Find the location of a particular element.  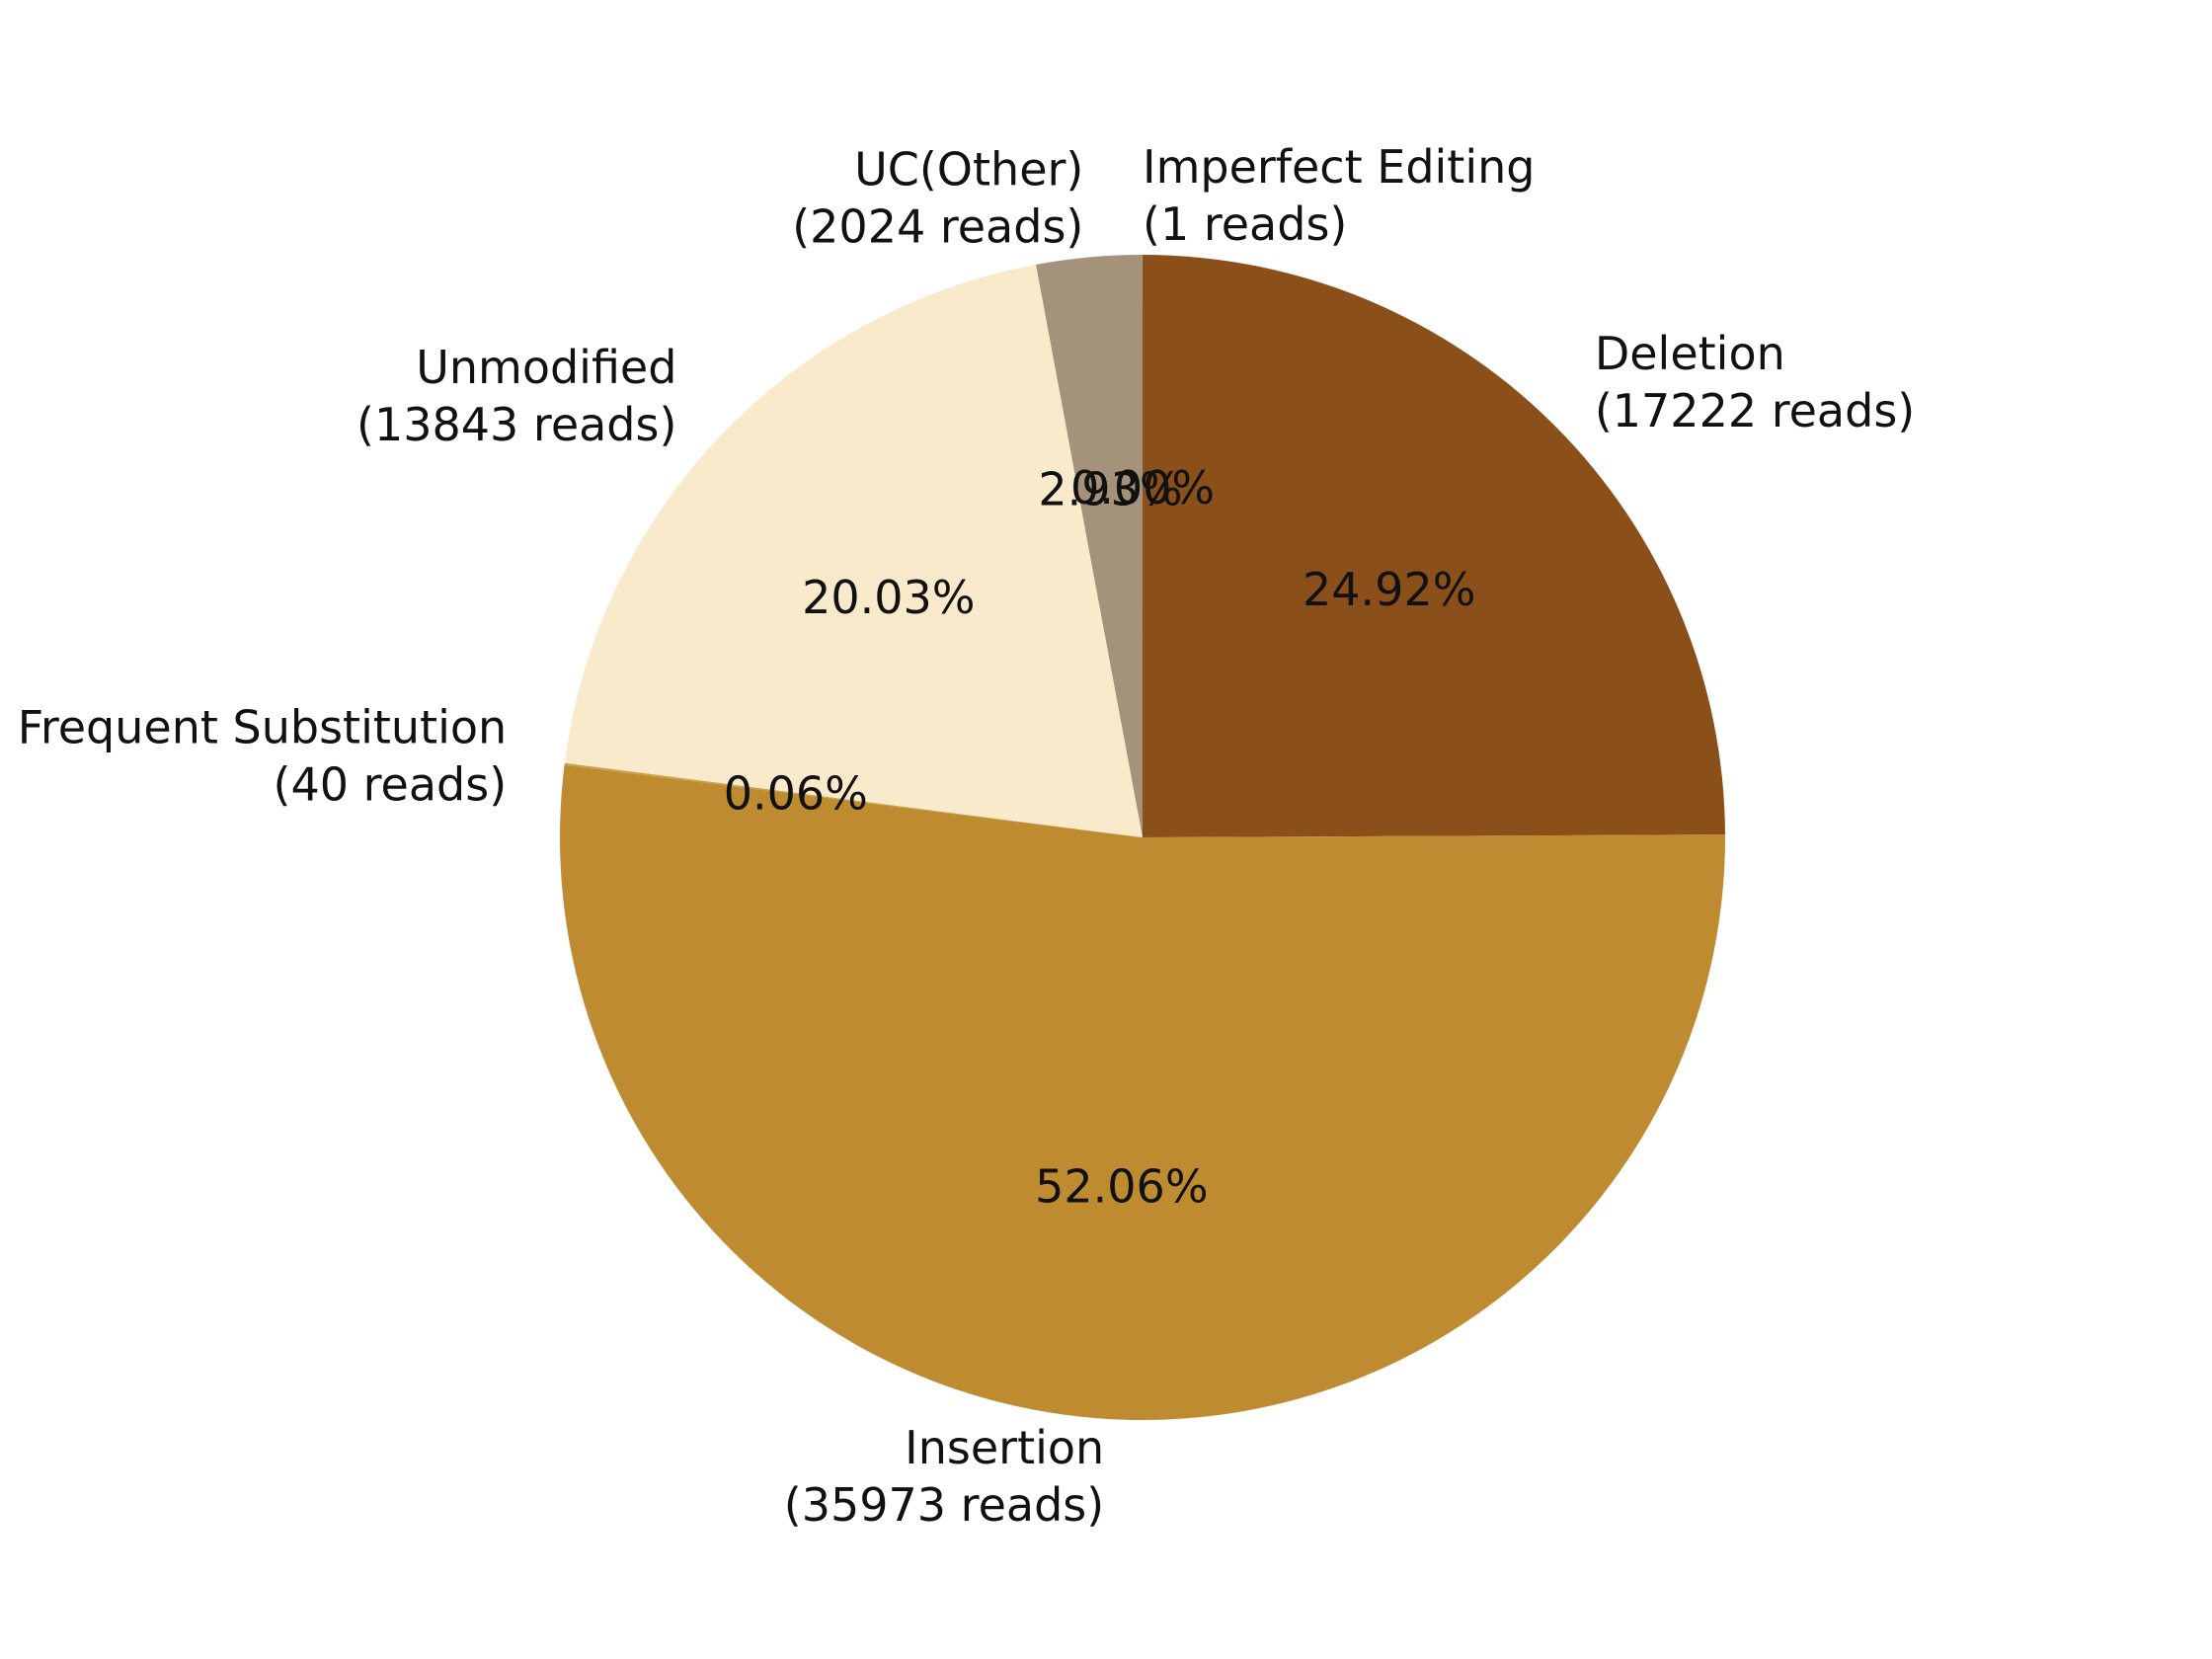

category-label-insertion: Insertion (35973 reads) is located at coordinates (944, 1477).